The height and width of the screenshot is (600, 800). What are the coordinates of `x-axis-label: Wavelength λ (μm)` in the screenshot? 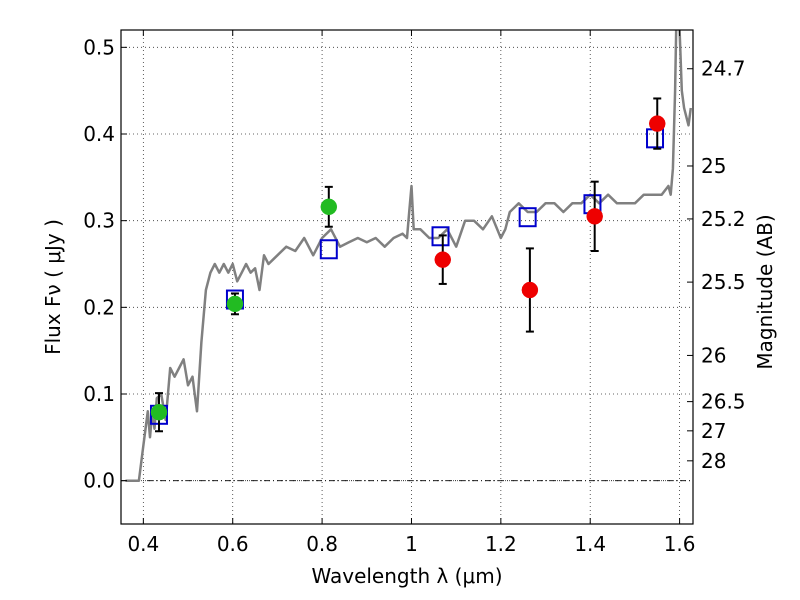 It's located at (406, 576).